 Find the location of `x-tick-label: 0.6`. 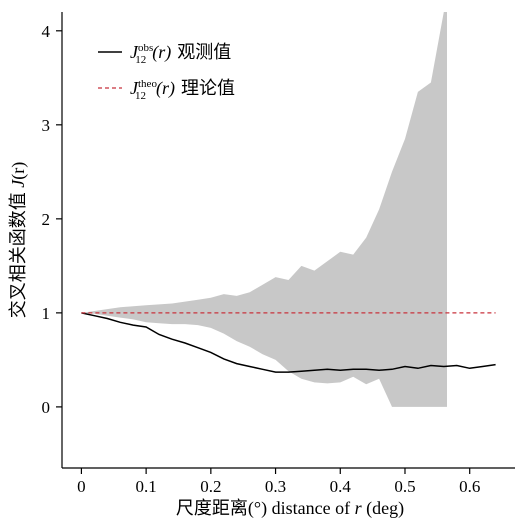

x-tick-label: 0.6 is located at coordinates (469, 486).